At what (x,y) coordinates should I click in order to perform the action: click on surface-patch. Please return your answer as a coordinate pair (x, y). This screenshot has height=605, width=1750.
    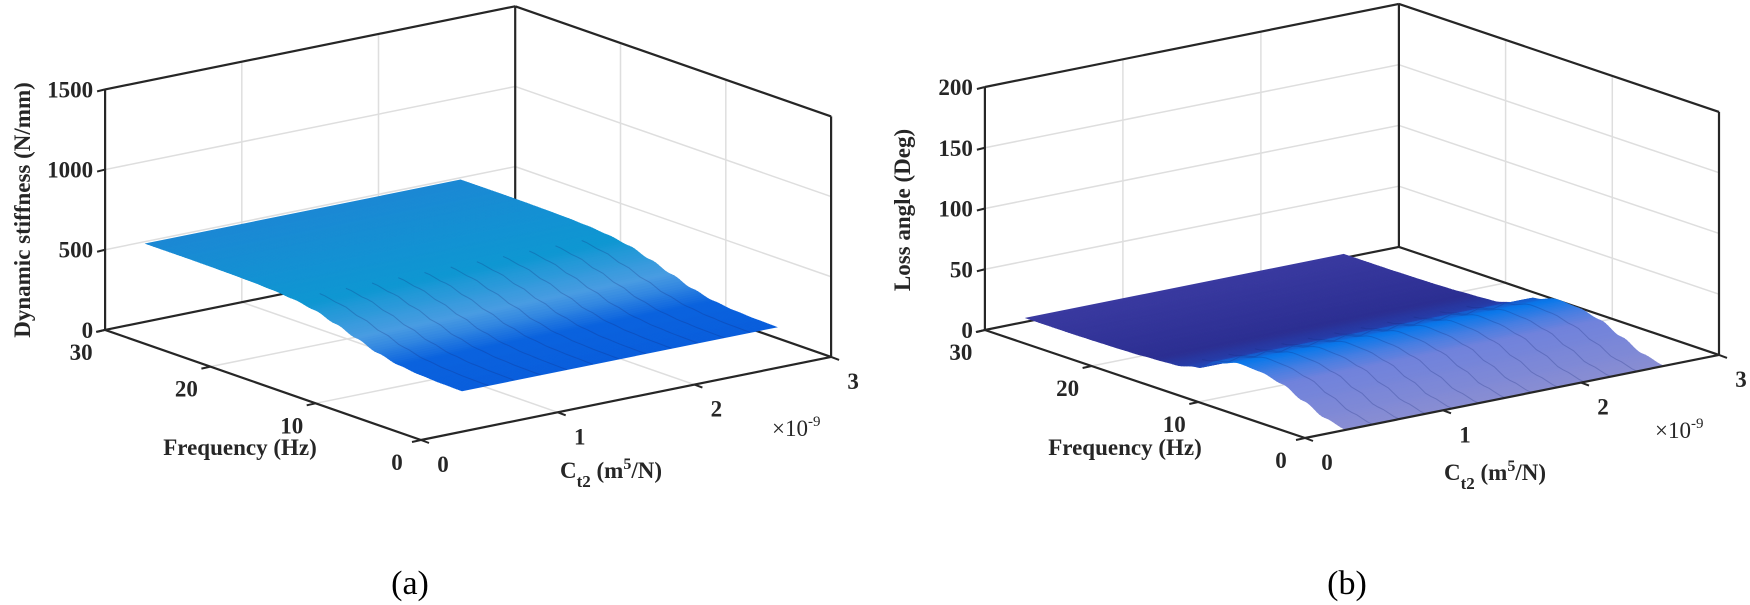
    Looking at the image, I should click on (617, 358).